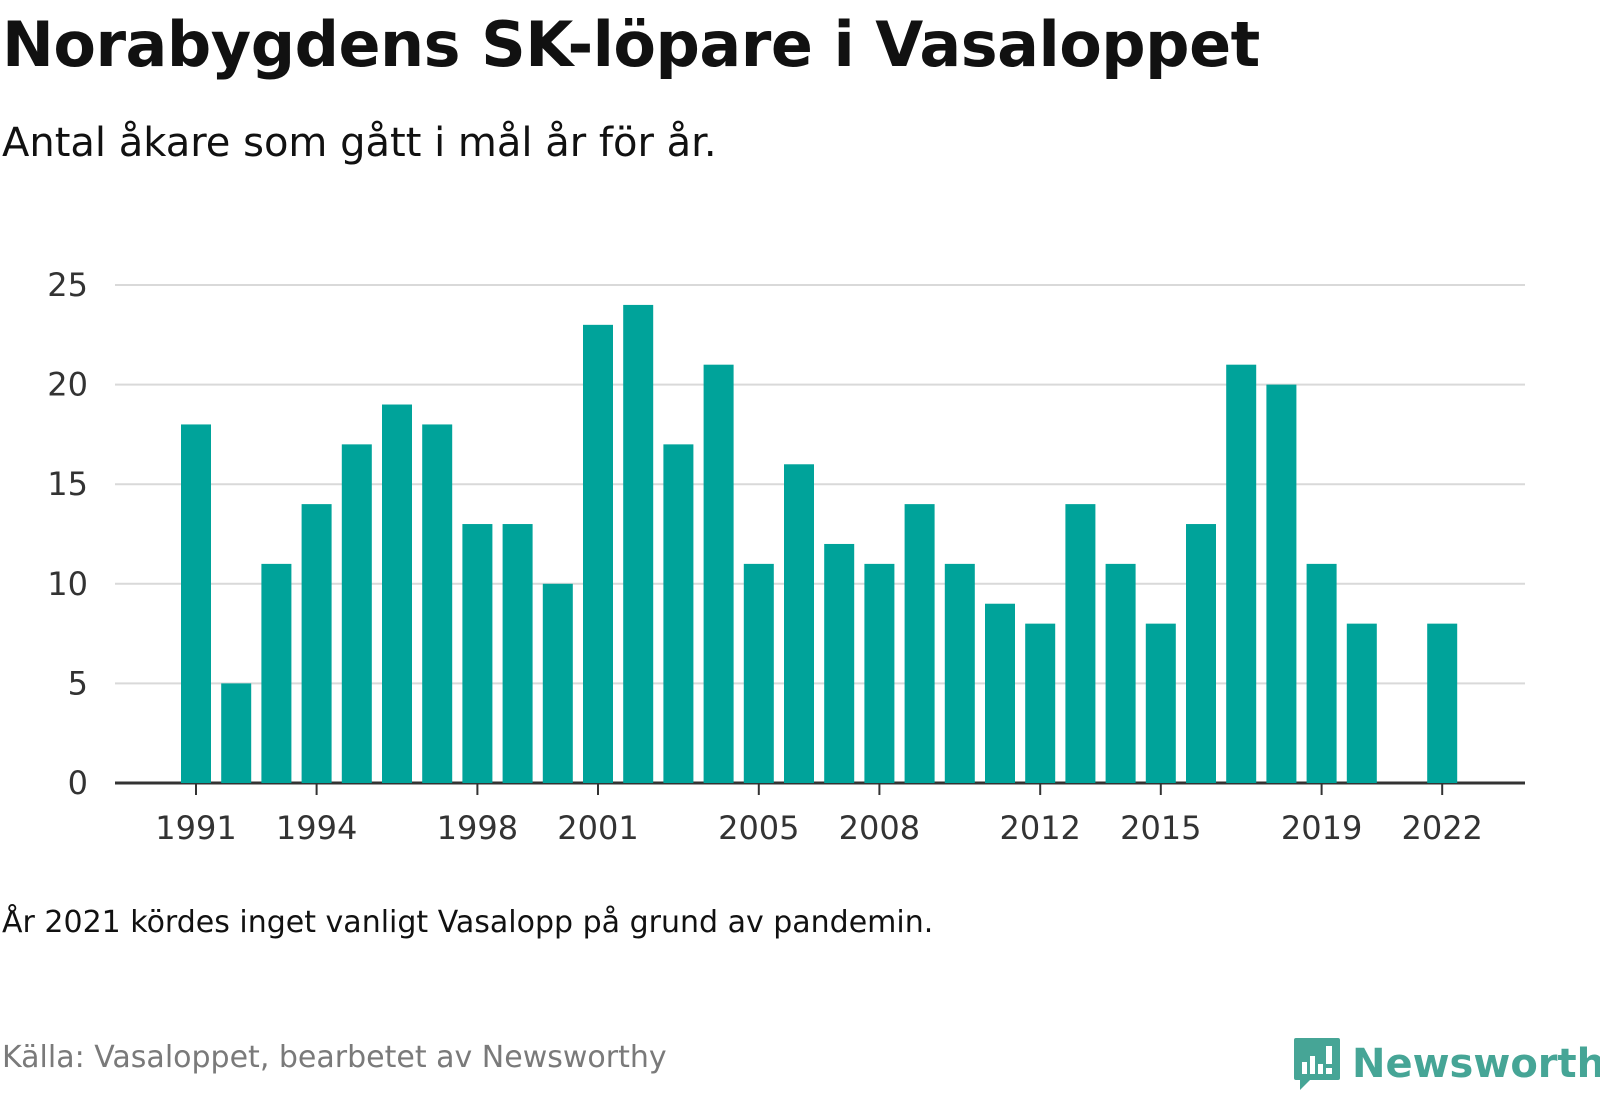 This screenshot has width=1600, height=1100. I want to click on x-tick-label: 2012, so click(1039, 828).